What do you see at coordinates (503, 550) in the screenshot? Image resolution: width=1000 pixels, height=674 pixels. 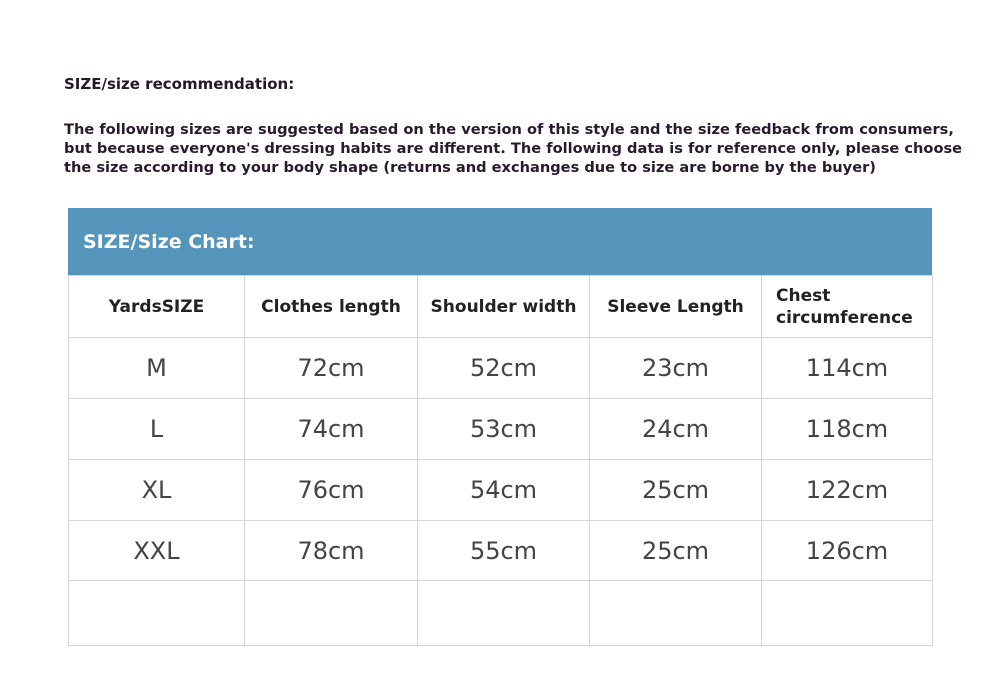 I see `cell-shoulder-width: 55cm` at bounding box center [503, 550].